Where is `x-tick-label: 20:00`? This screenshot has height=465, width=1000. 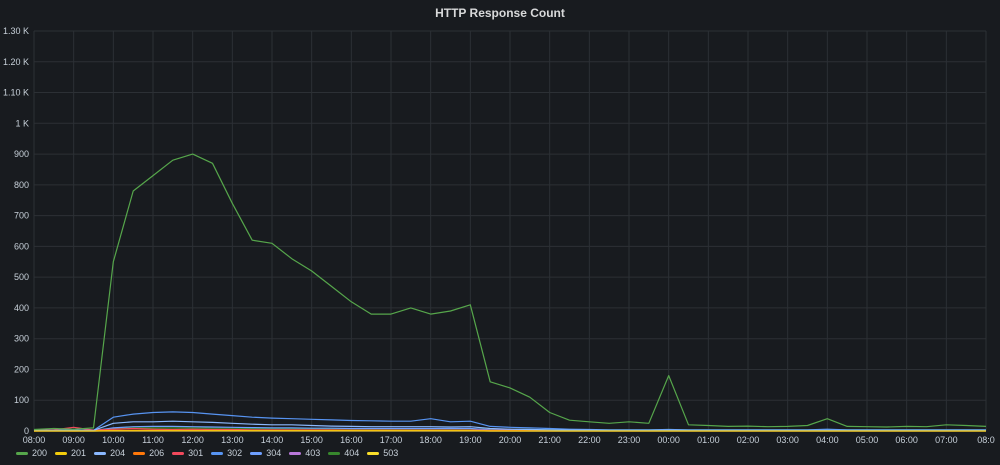
x-tick-label: 20:00 is located at coordinates (510, 440).